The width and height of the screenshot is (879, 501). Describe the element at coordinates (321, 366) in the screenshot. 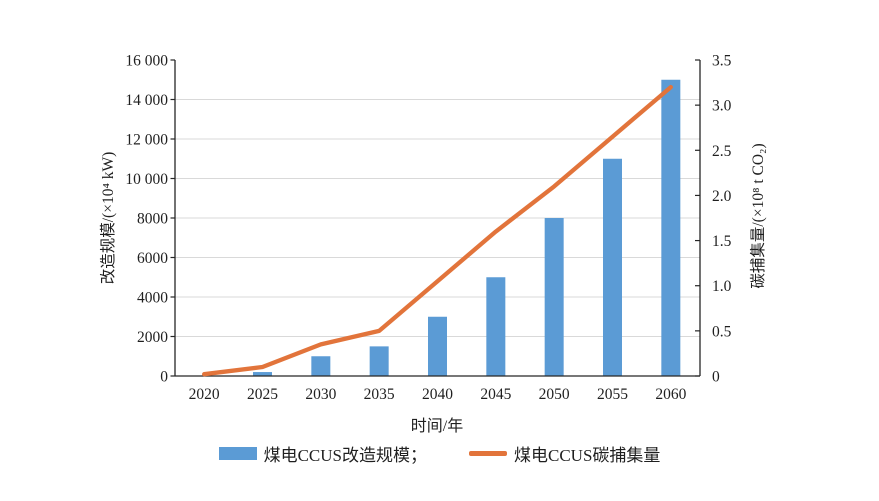

I see `bar-2030` at that location.